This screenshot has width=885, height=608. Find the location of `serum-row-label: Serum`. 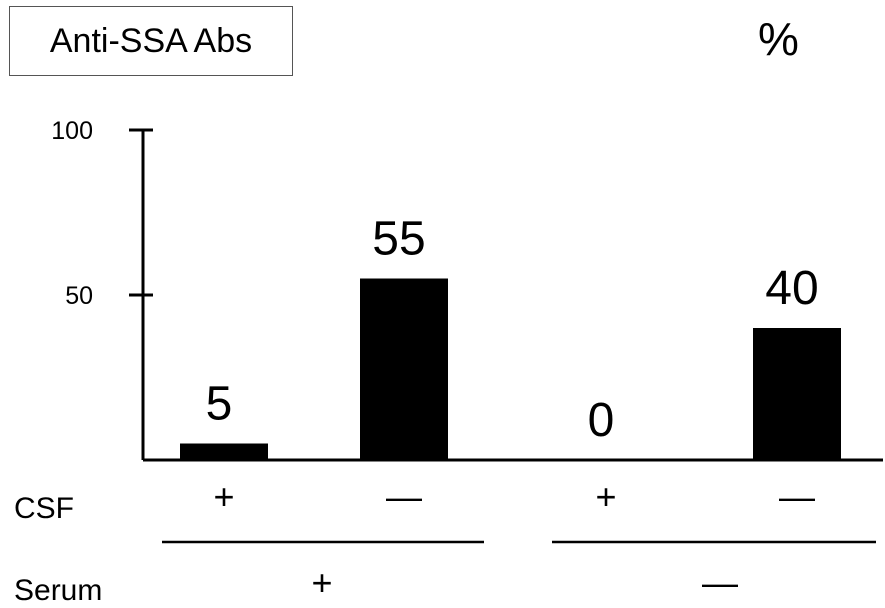

serum-row-label: Serum is located at coordinates (58, 590).